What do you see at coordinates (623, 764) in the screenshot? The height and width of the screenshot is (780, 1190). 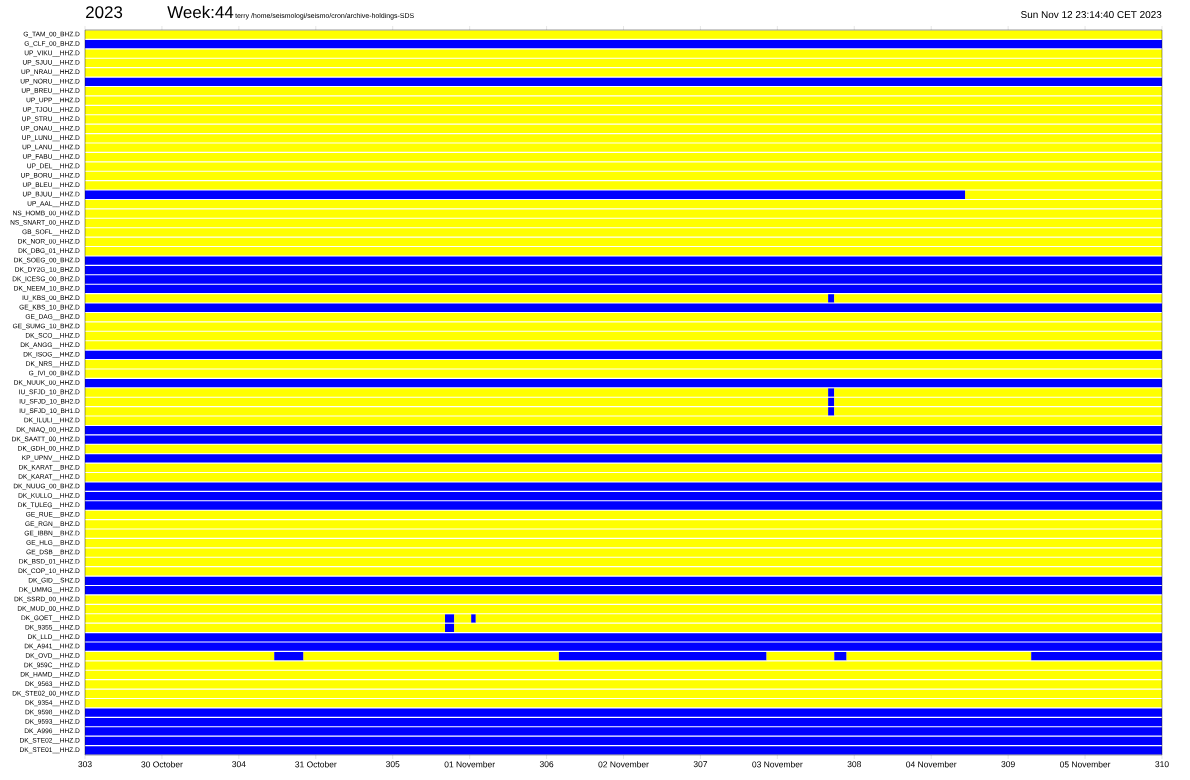 I see `x-tick-label: 02 November` at bounding box center [623, 764].